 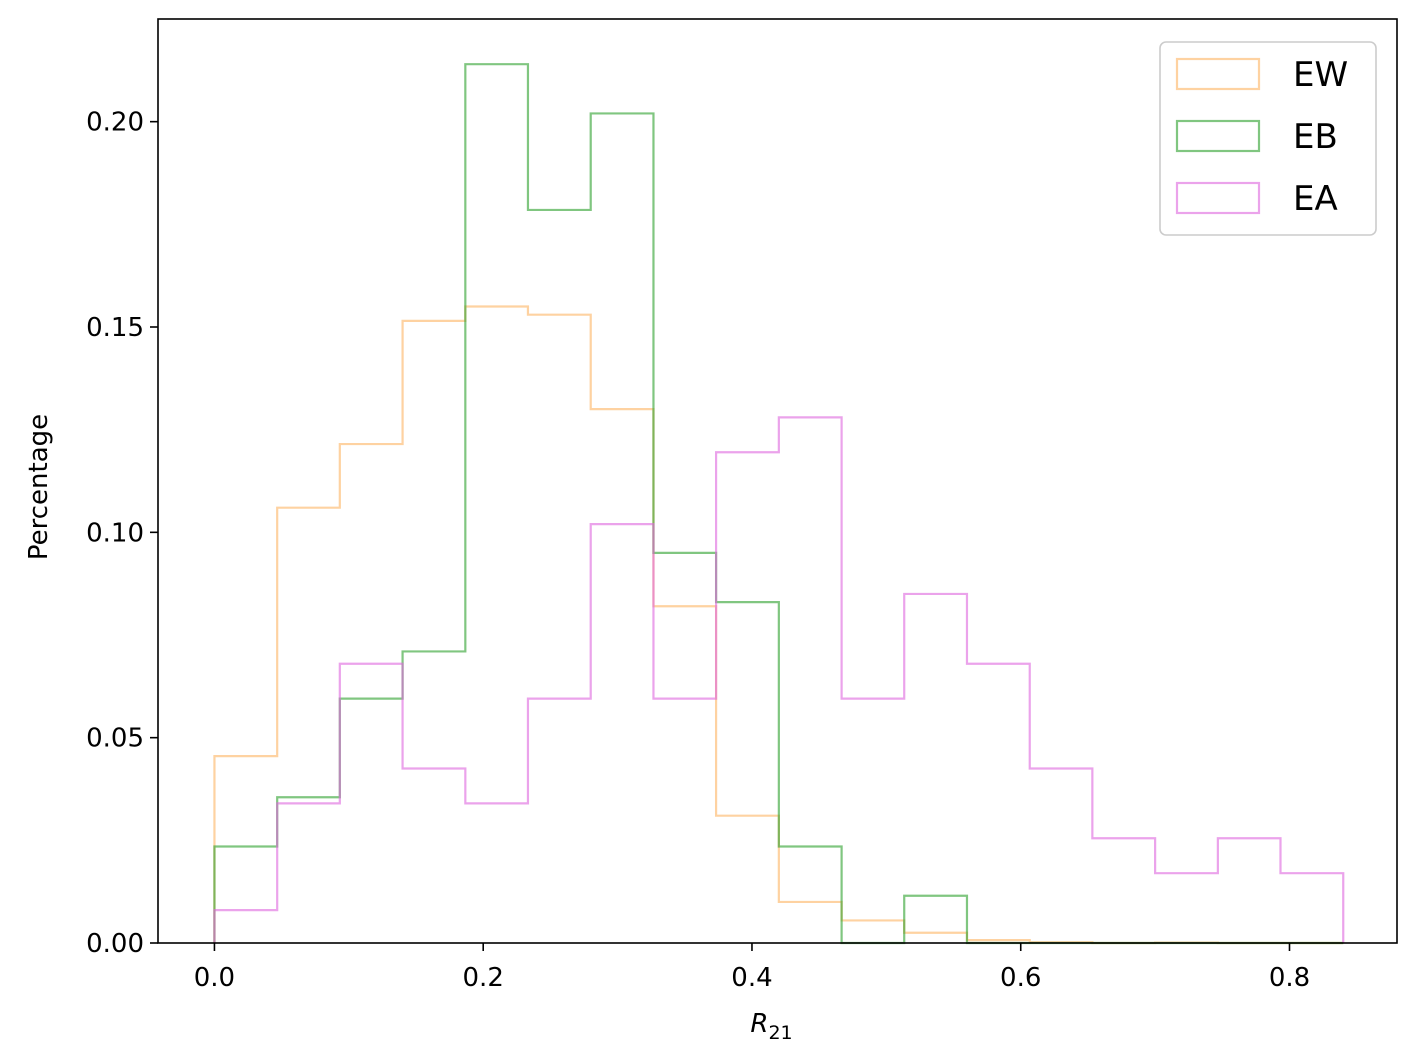 What do you see at coordinates (115, 944) in the screenshot?
I see `y-tick-label: 0.00` at bounding box center [115, 944].